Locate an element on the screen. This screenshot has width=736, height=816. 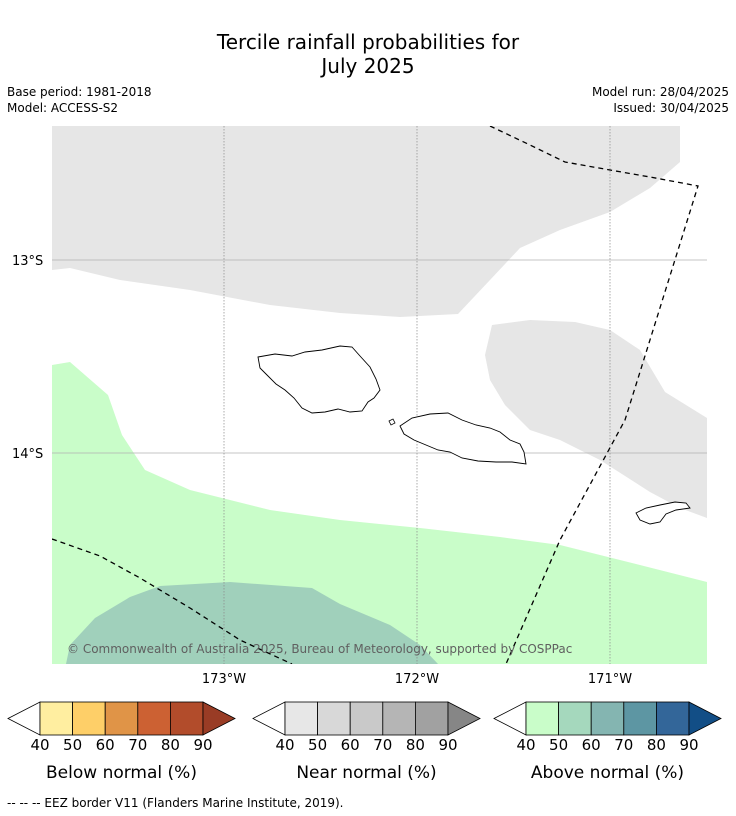
model-run: Model run: 28/04/2025 is located at coordinates (660, 92).